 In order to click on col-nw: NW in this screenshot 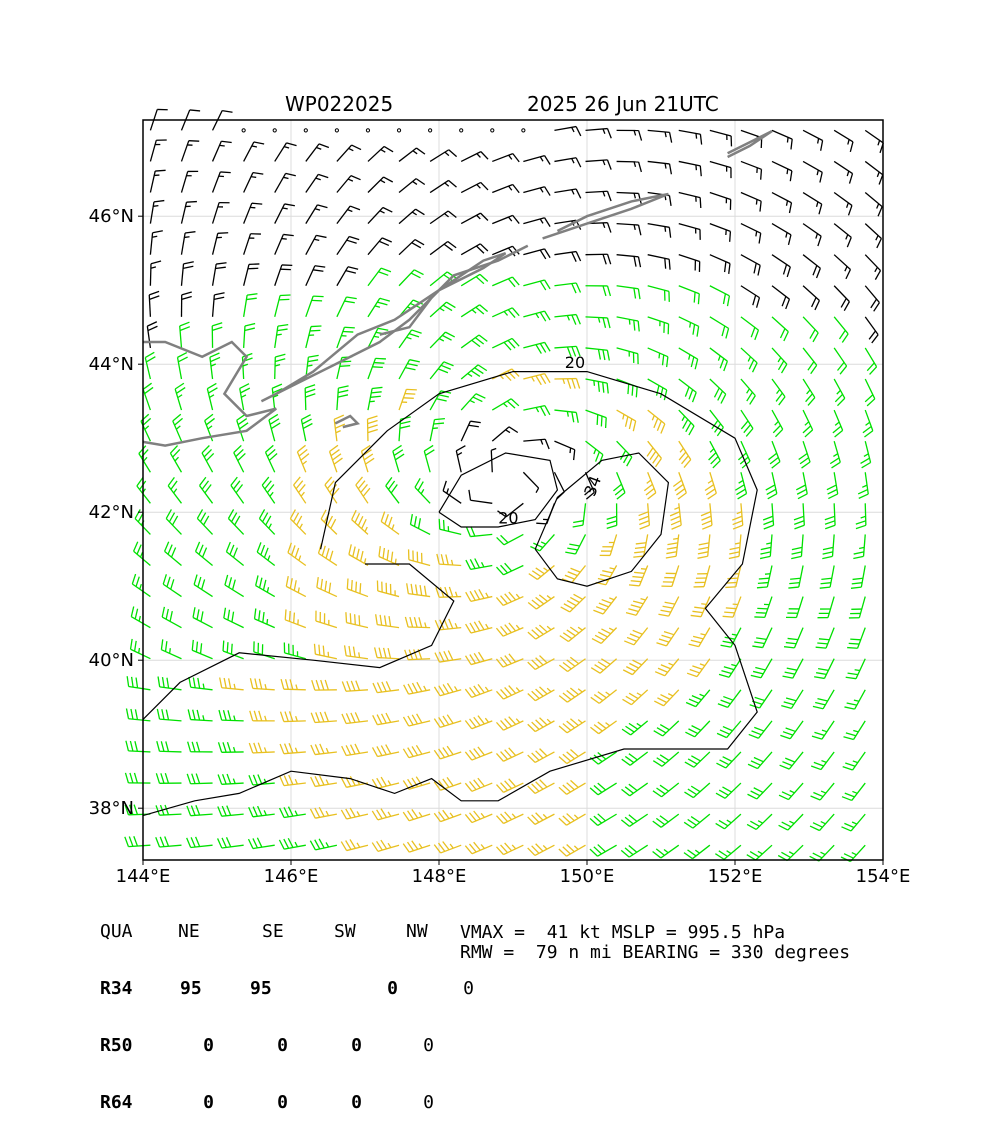, I will do `click(417, 931)`.